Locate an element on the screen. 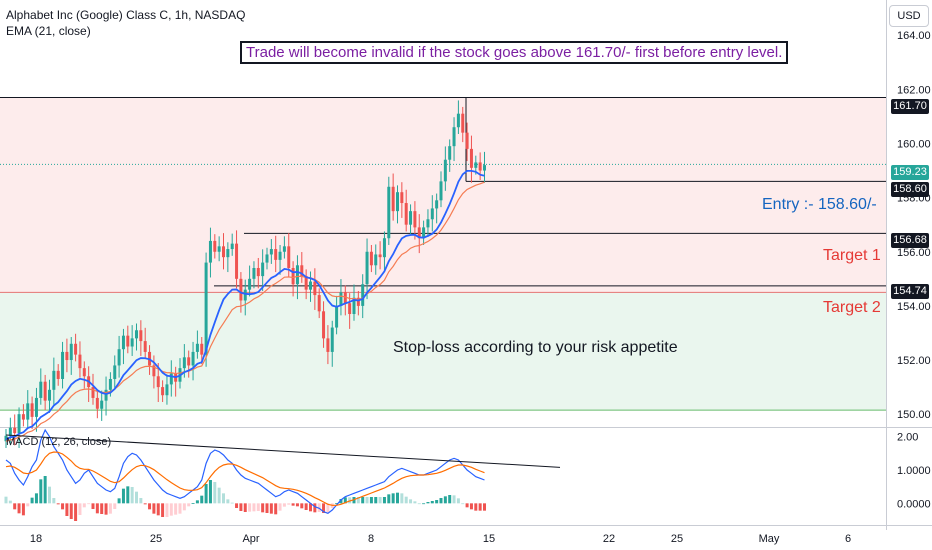  resistance-price-tag: 161.70 is located at coordinates (910, 106).